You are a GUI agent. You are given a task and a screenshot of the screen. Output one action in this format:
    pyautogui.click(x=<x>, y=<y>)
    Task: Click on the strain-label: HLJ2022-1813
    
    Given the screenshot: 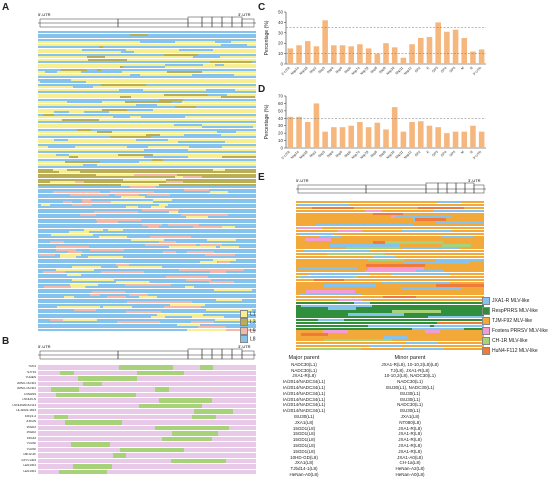 What is the action you would take?
    pyautogui.click(x=26, y=410)
    